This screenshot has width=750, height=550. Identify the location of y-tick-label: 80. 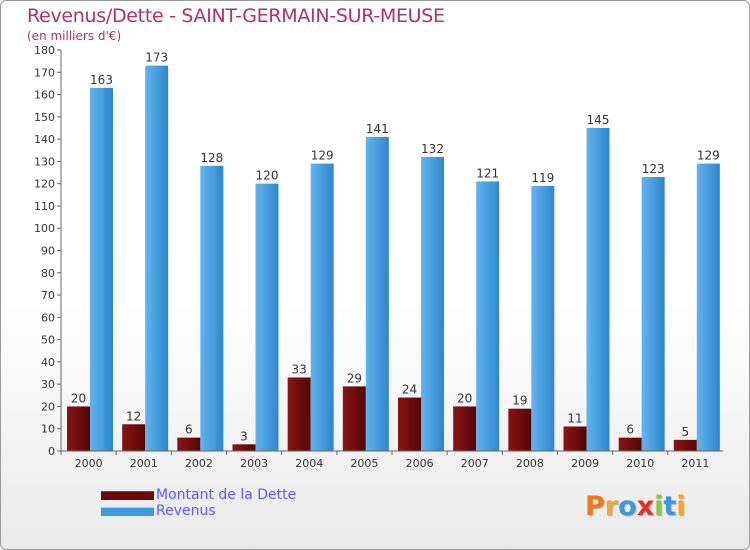
(48, 273).